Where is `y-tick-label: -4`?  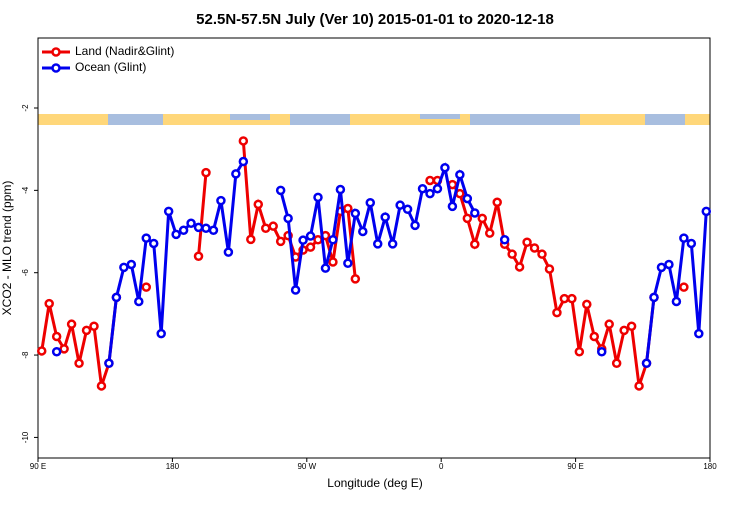
y-tick-label: -4 is located at coordinates (25, 190).